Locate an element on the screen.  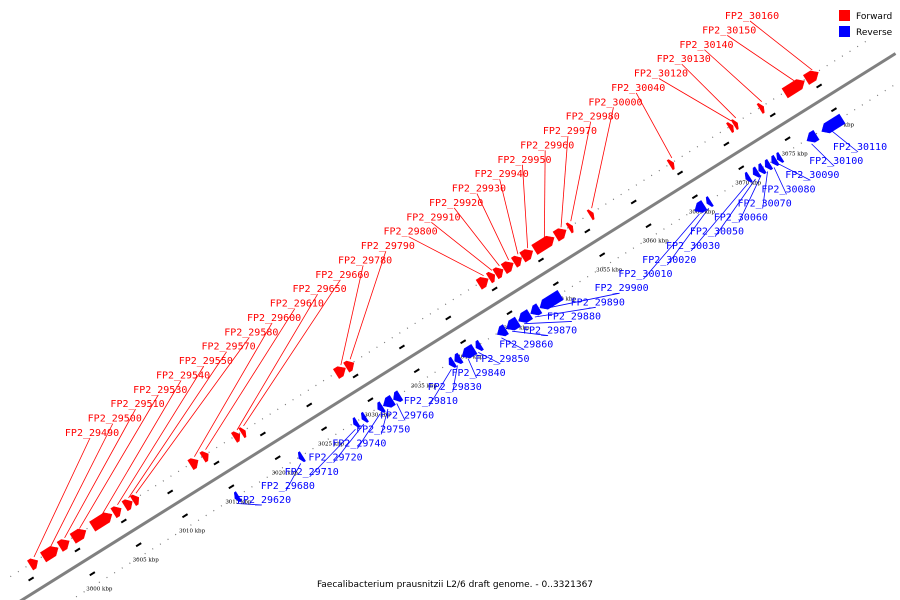
gene-label-fp2-30120: FP2_30120 is located at coordinates (661, 74).